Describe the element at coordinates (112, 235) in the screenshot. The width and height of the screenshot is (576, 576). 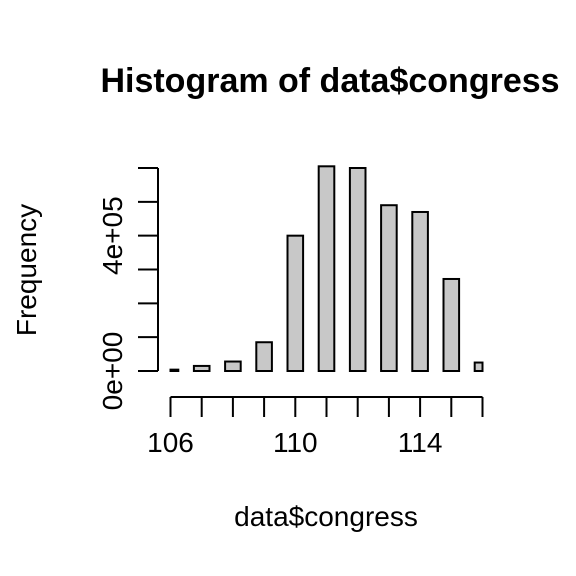
I see `y-tick-label: 4e+05` at that location.